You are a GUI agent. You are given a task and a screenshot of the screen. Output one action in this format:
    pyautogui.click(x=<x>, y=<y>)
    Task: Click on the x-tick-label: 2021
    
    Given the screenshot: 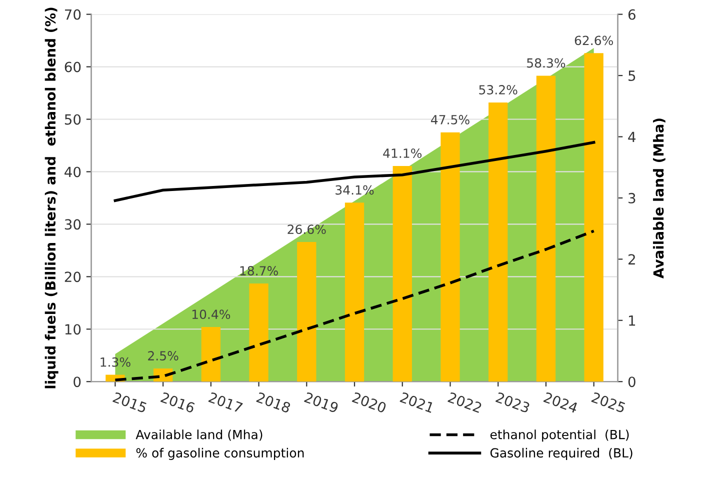 What is the action you would take?
    pyautogui.click(x=417, y=403)
    